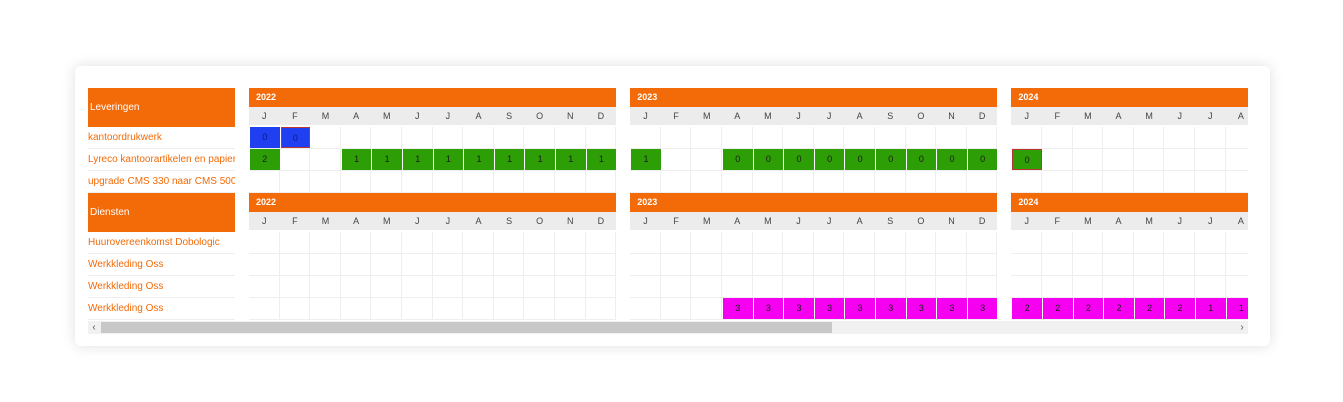 The width and height of the screenshot is (1343, 402). What do you see at coordinates (161, 309) in the screenshot?
I see `row-label-werkkleding-3: Werkkleding Oss` at bounding box center [161, 309].